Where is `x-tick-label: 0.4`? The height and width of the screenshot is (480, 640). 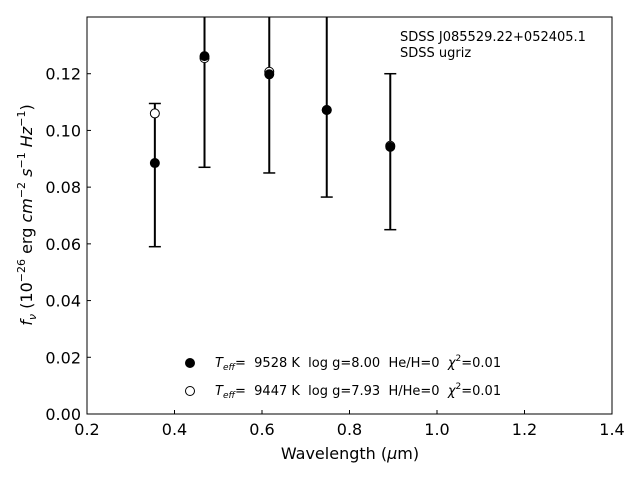 x-tick-label: 0.4 is located at coordinates (174, 429).